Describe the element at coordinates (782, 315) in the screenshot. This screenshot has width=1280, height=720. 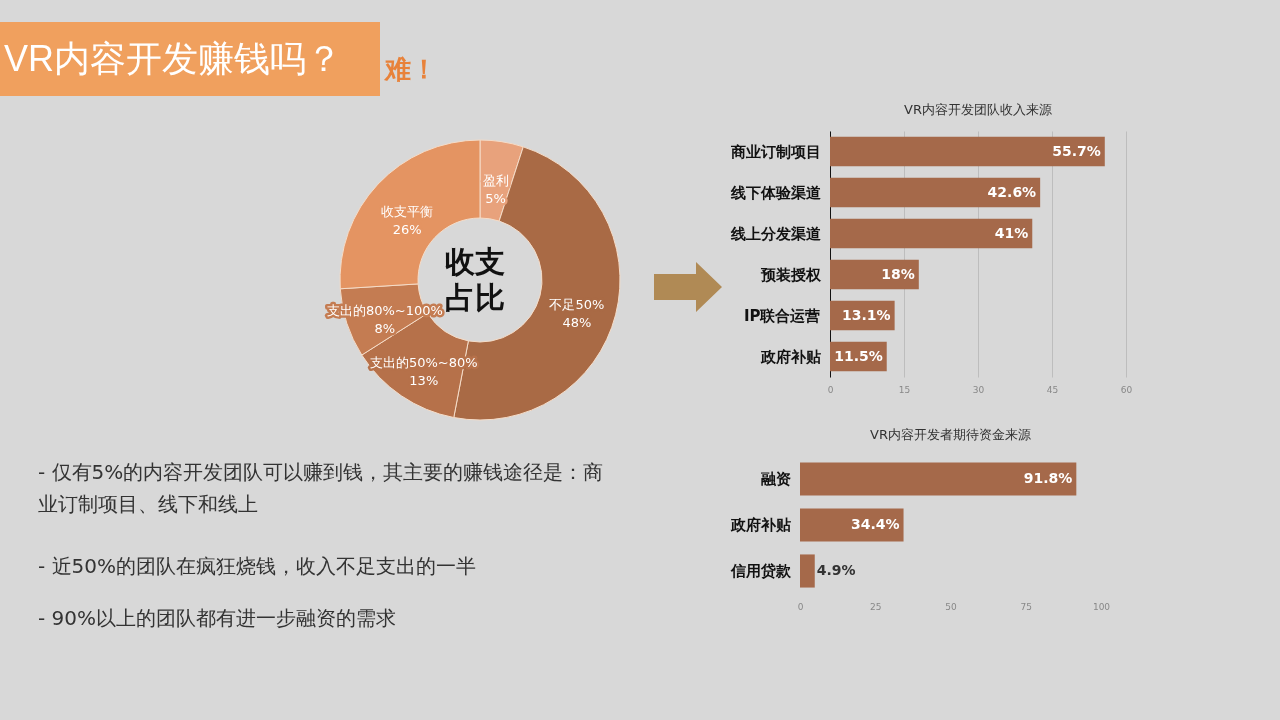
I see `y-tick-label: IP联合运营` at that location.